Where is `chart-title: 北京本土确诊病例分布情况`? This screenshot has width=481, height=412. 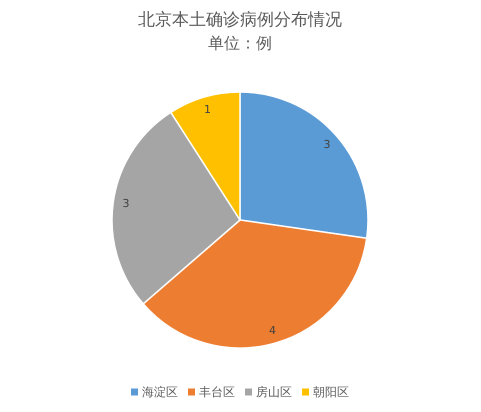 chart-title: 北京本土确诊病例分布情况 is located at coordinates (240, 20).